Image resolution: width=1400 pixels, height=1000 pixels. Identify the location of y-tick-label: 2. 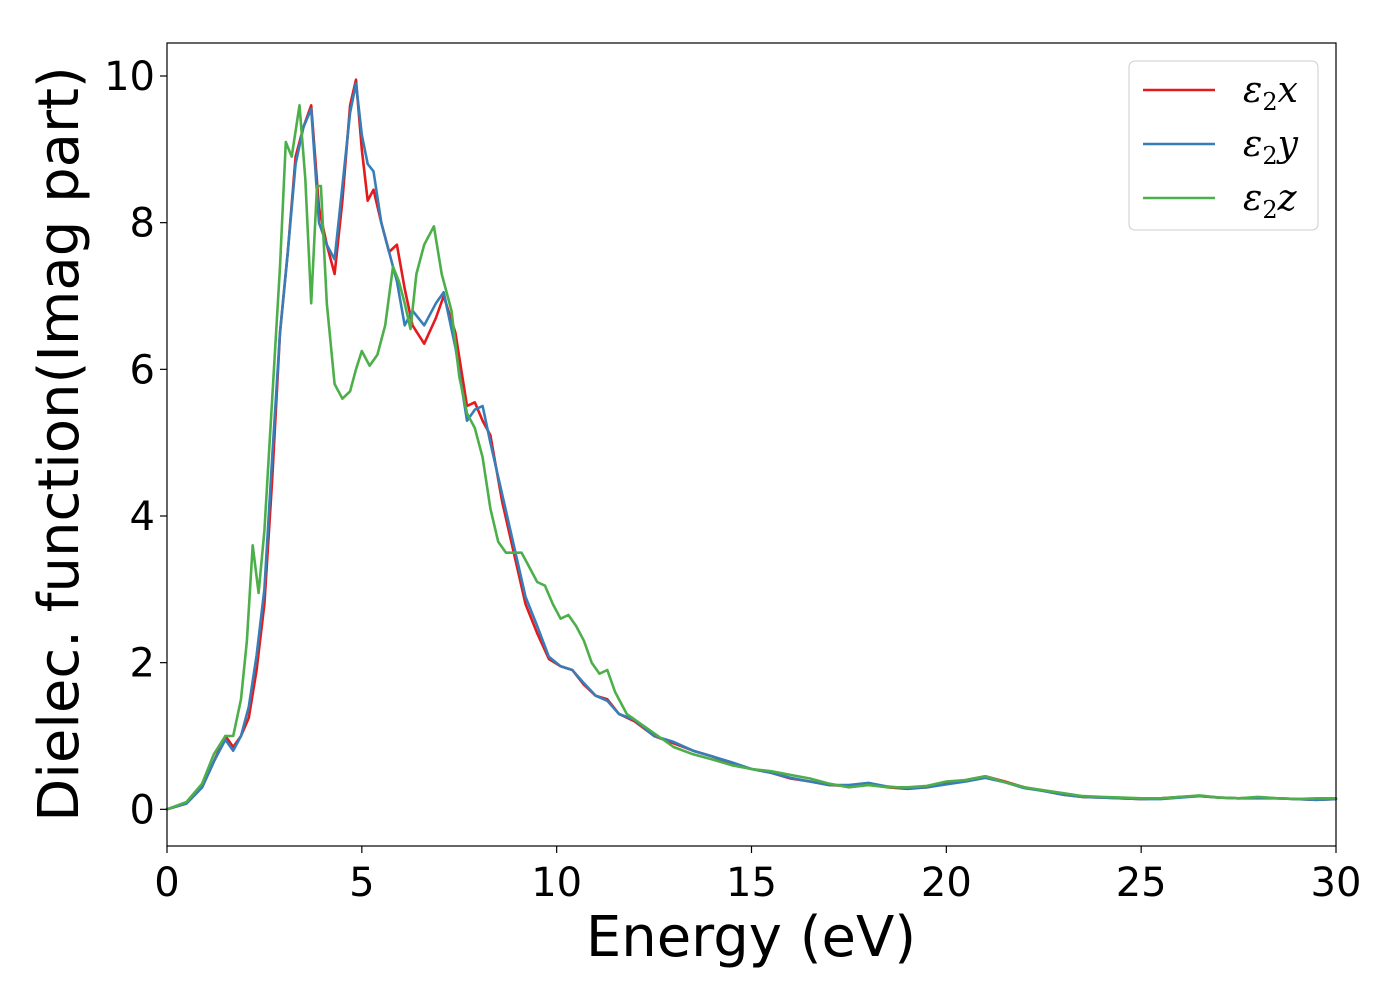
(142, 664).